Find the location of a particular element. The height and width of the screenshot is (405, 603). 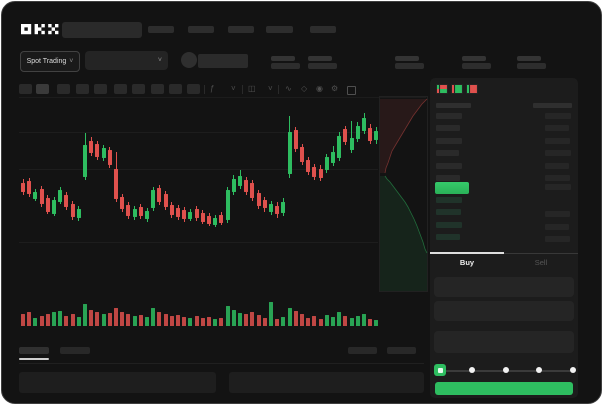

candle-style-icon: ◫ is located at coordinates (252, 88).